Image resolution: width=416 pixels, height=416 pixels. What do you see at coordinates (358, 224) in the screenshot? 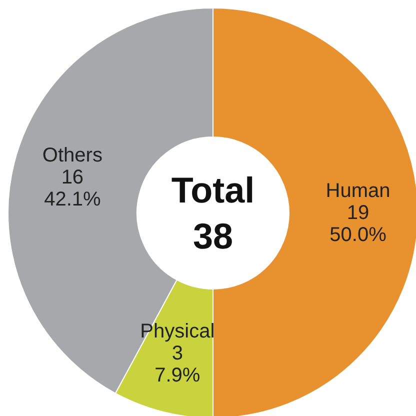
I see `data-label: 19 50.0%` at bounding box center [358, 224].